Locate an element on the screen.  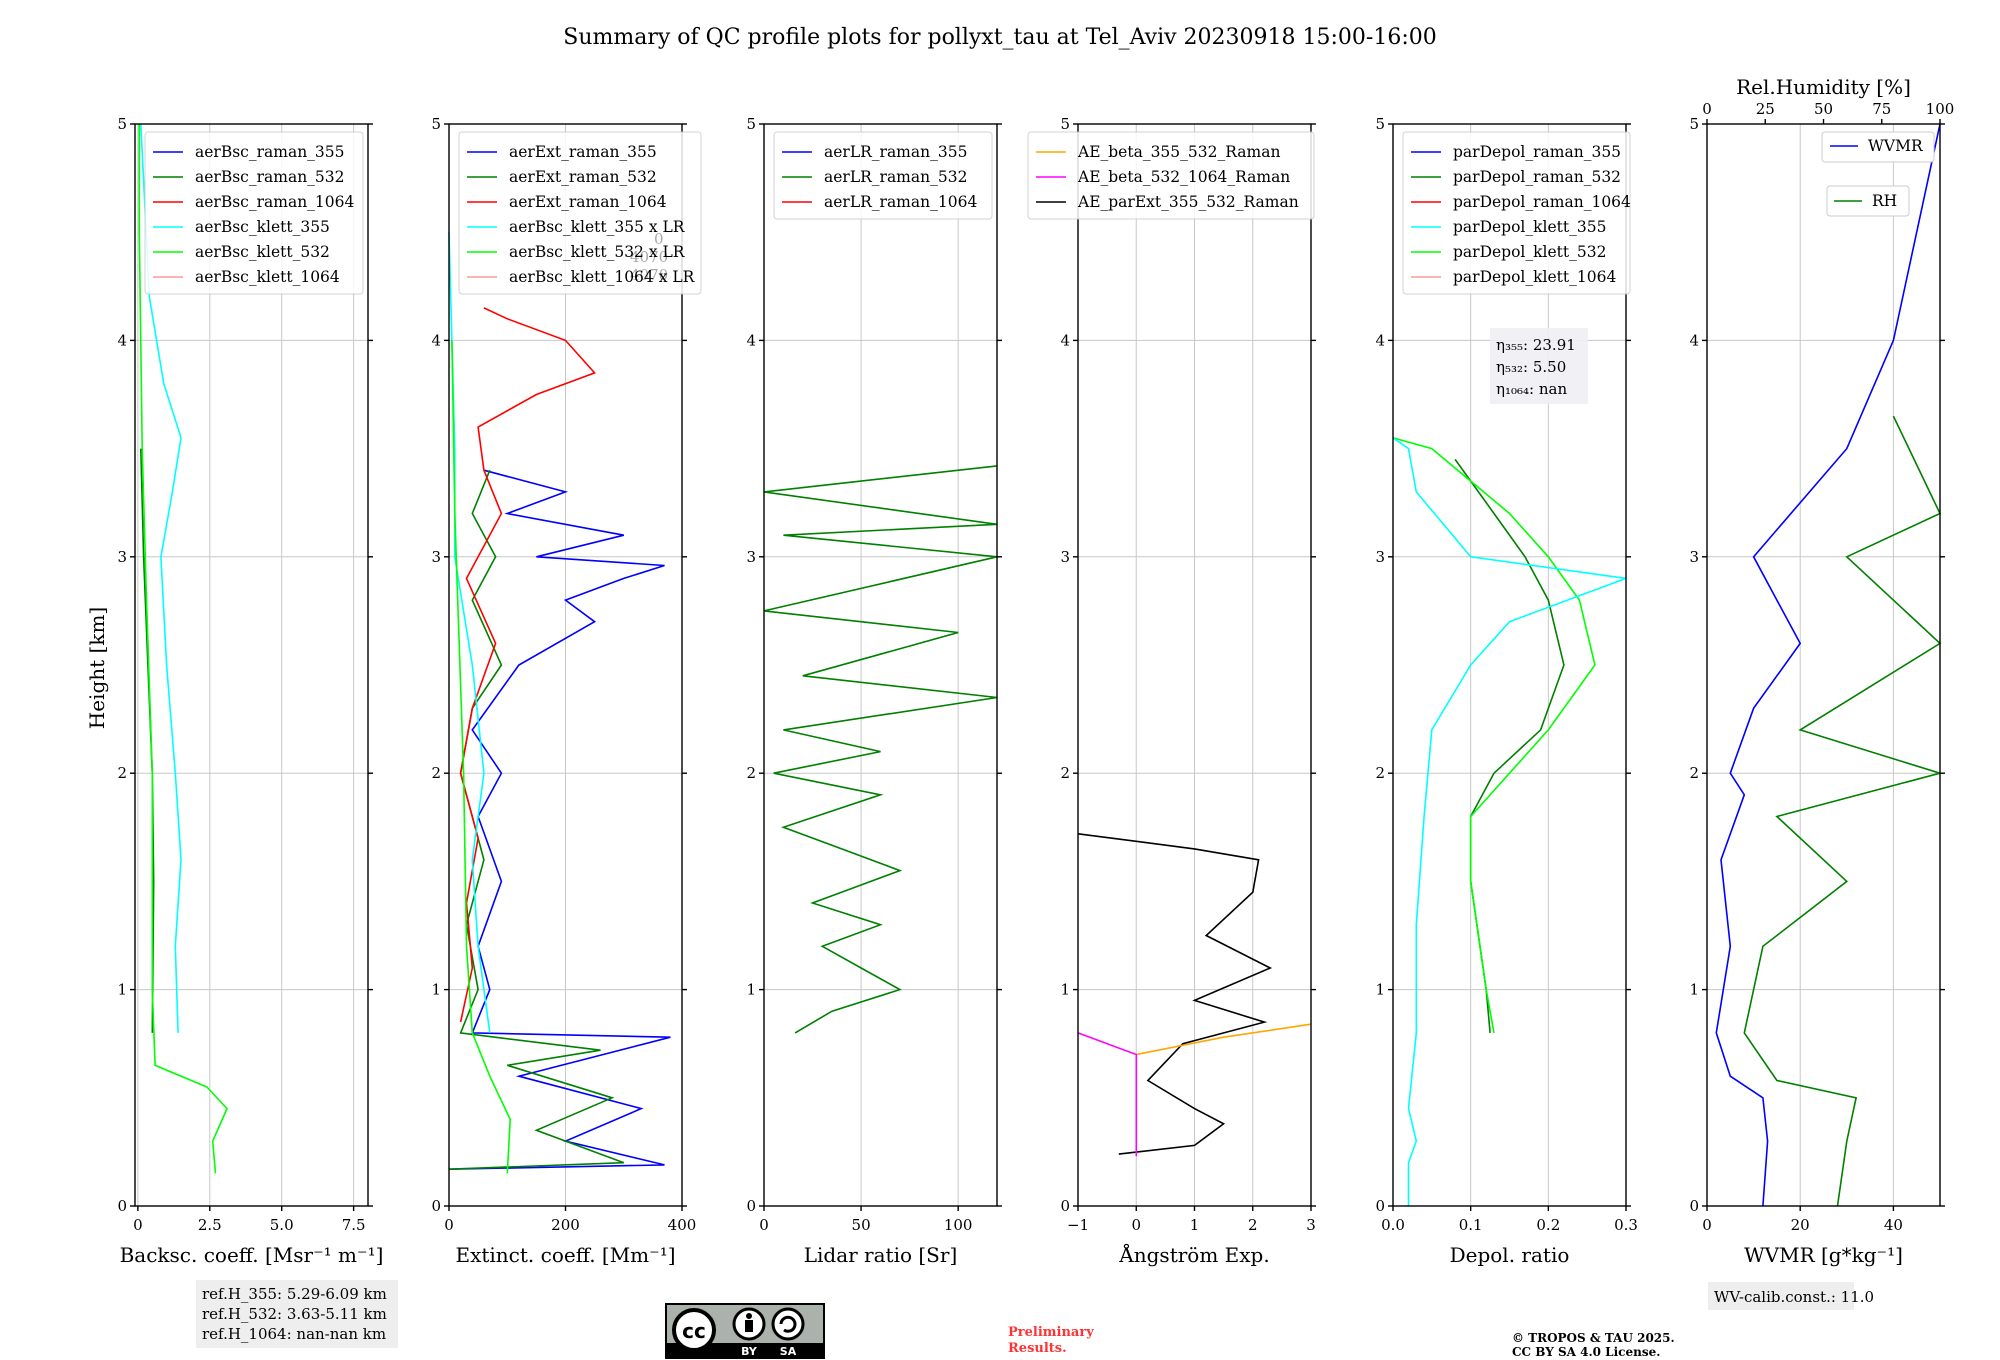
xtick-label: 5.0 is located at coordinates (282, 1225).